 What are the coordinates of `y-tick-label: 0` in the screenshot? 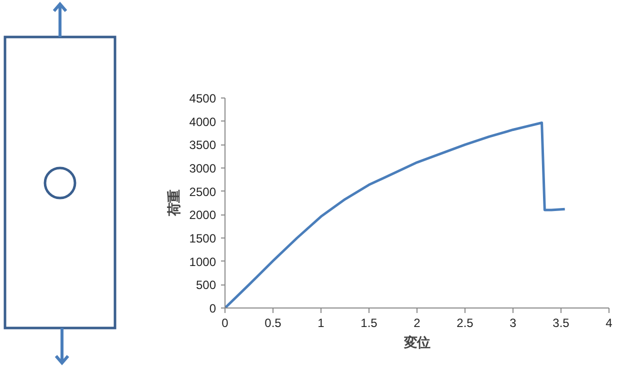 It's located at (212, 309).